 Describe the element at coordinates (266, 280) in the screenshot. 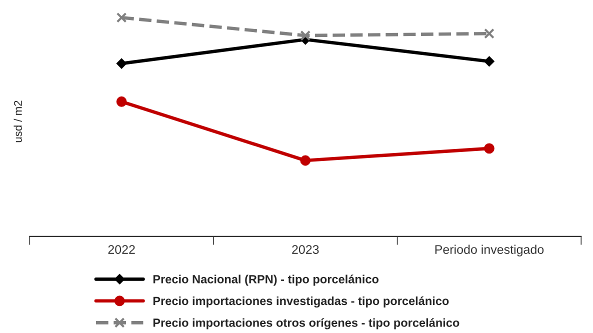

I see `legend-label: Precio Nacional (RPN) - tipo porcelánico` at that location.